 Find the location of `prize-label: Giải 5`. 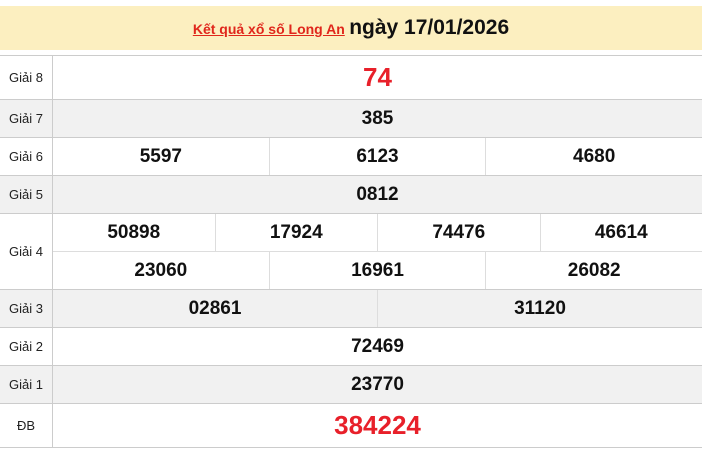

prize-label: Giải 5 is located at coordinates (26, 194).